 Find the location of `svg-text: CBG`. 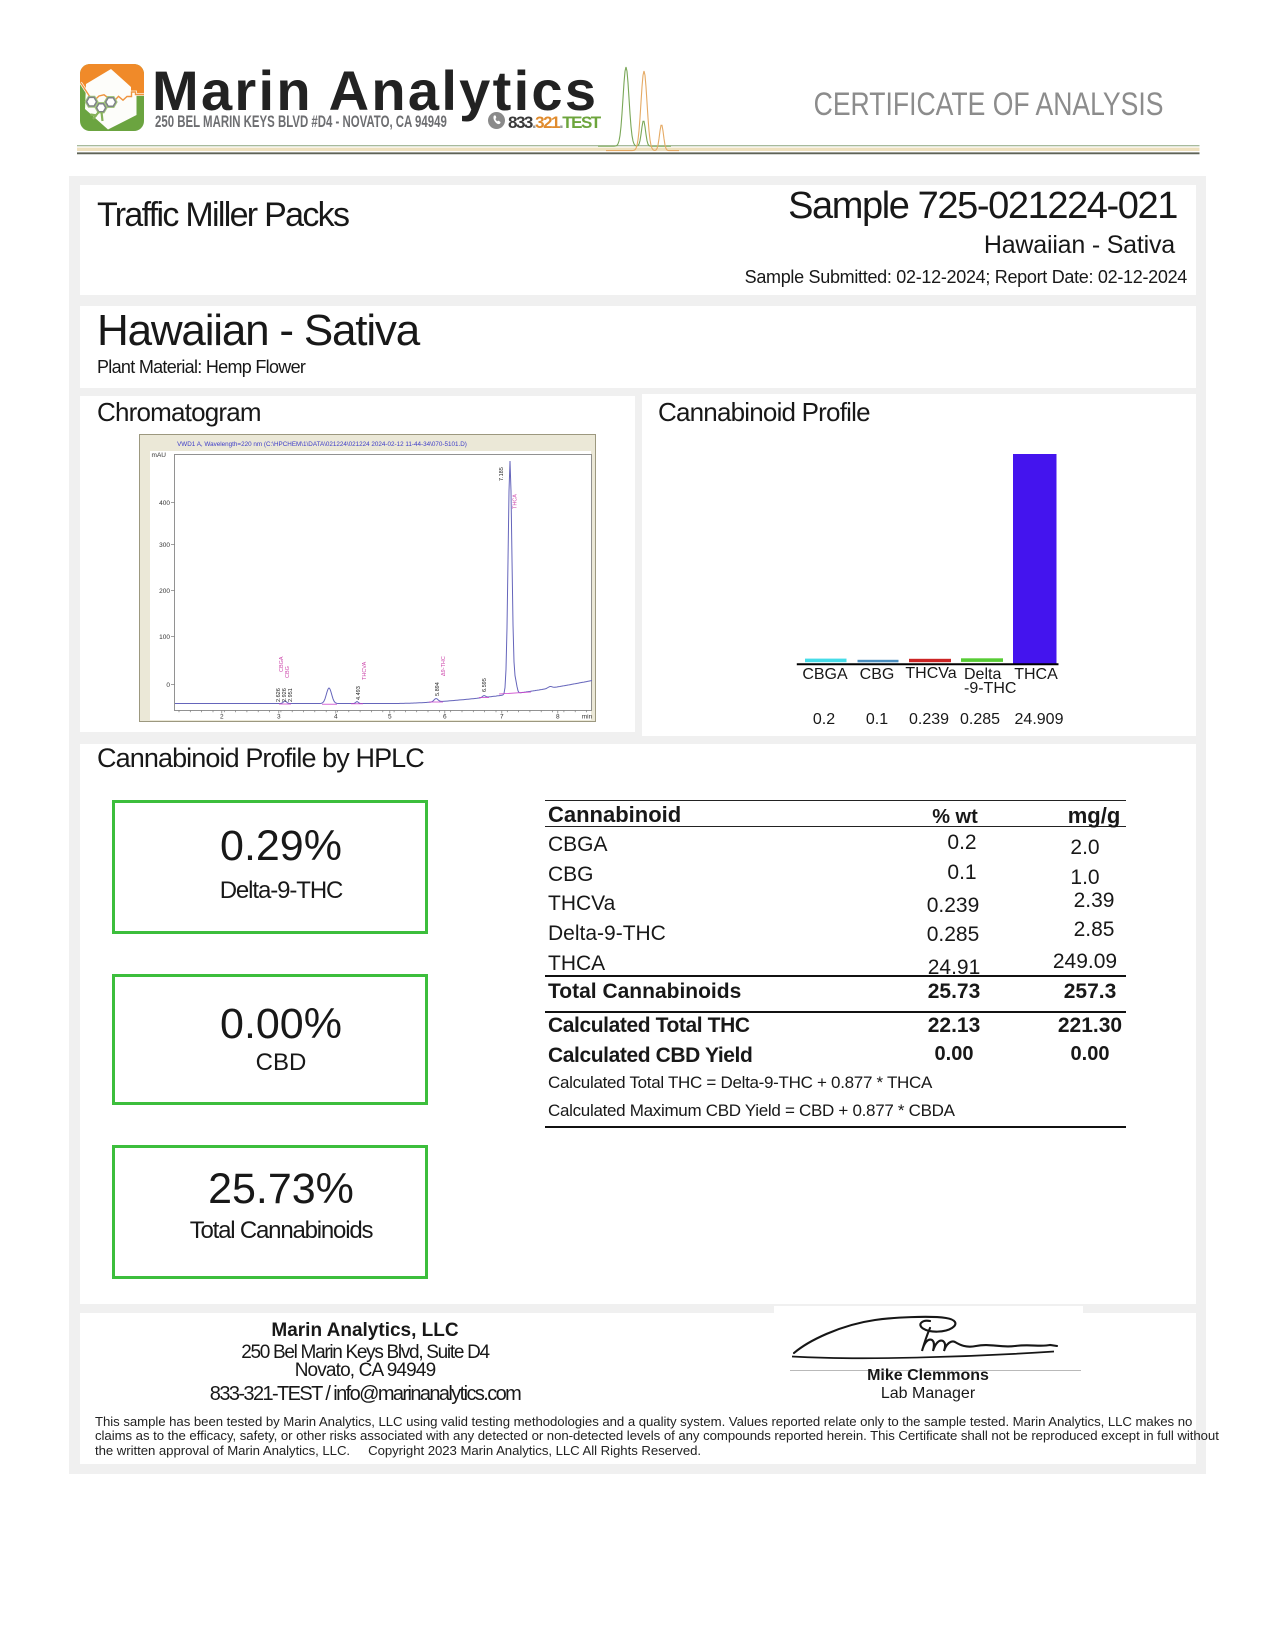

svg-text: CBG is located at coordinates (288, 672).